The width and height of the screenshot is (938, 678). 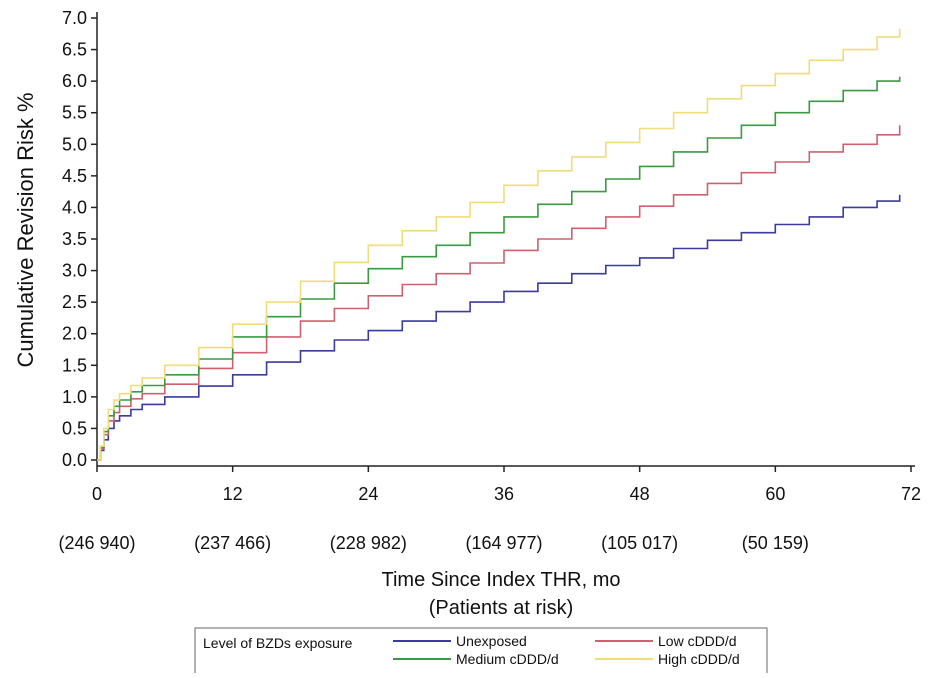 What do you see at coordinates (640, 494) in the screenshot?
I see `x-tick-label: 48` at bounding box center [640, 494].